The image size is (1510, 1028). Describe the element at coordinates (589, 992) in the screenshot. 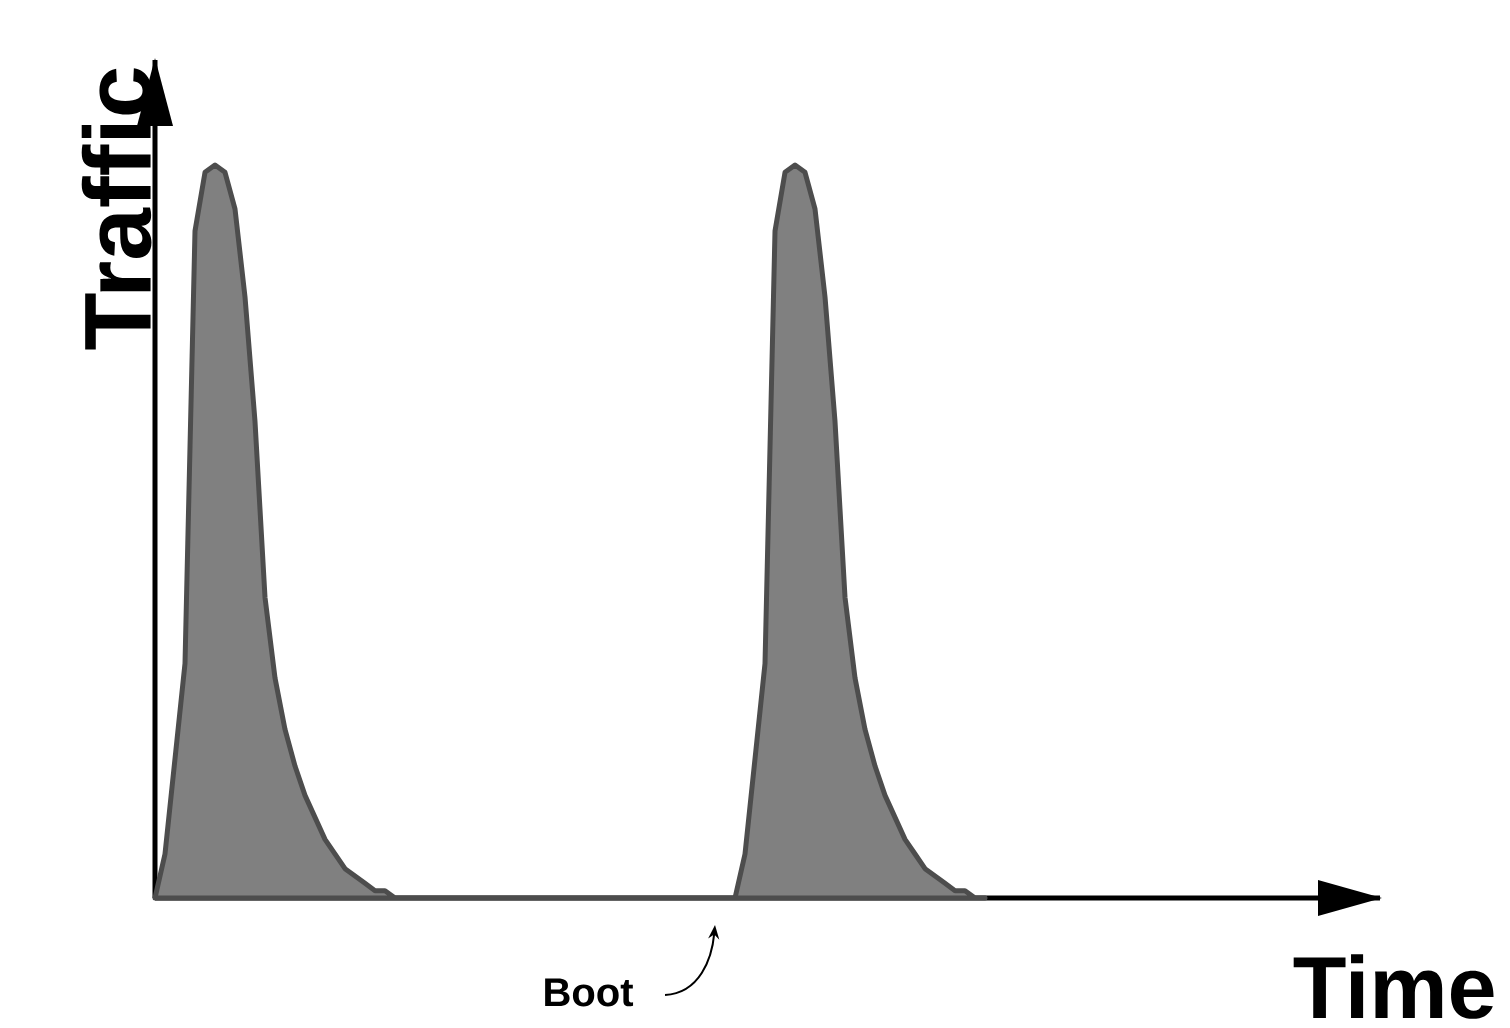

I see `text: Boot` at that location.